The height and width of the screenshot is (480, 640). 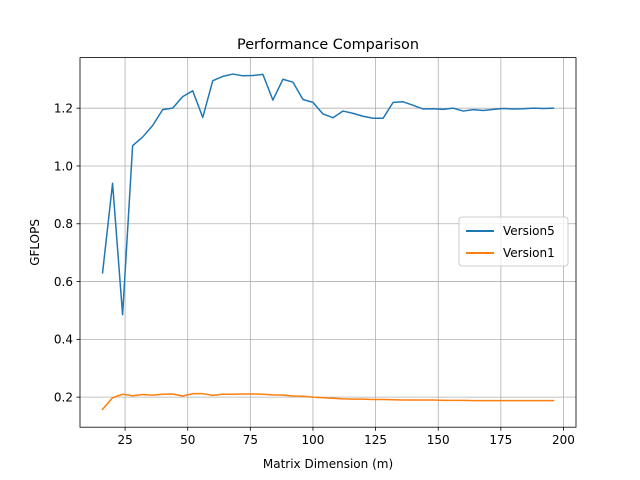 What do you see at coordinates (513, 241) in the screenshot?
I see `legend: Version5 Version1` at bounding box center [513, 241].